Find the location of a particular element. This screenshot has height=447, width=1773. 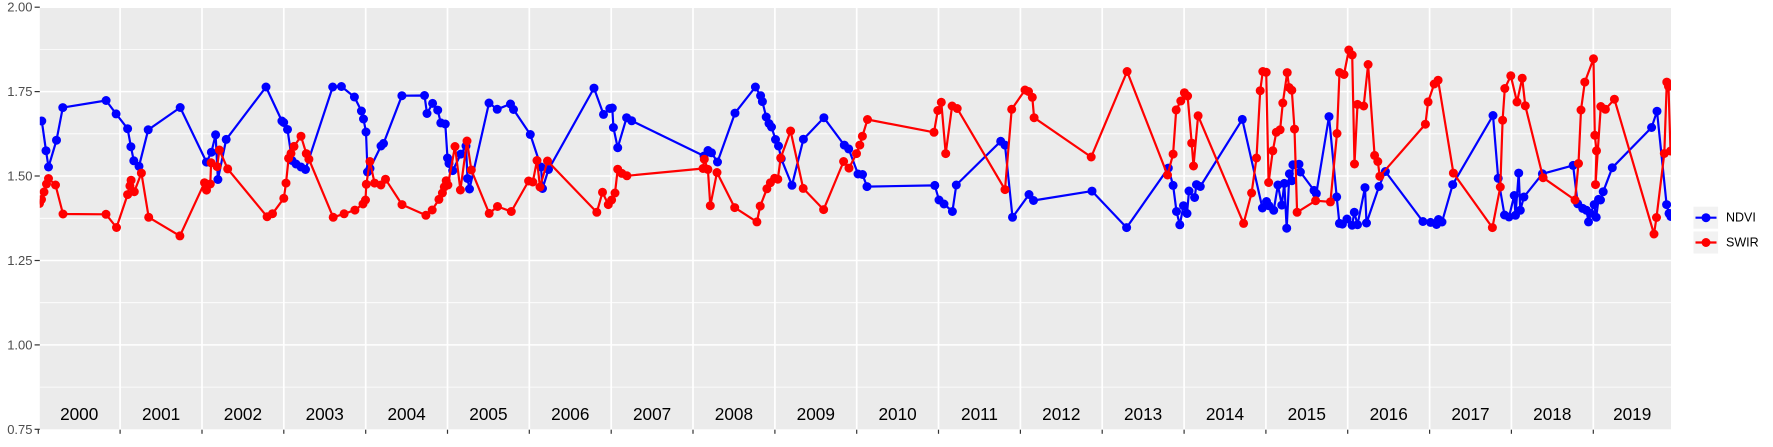

svg-text: 2013 is located at coordinates (1143, 414).